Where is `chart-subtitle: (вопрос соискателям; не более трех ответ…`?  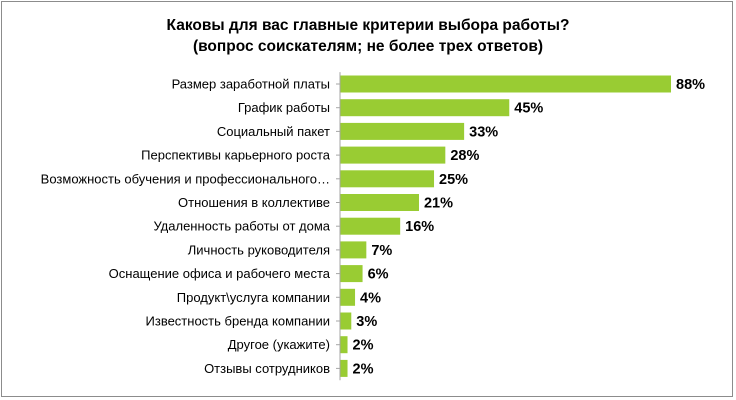
chart-subtitle: (вопрос соискателям; не более трех ответ… is located at coordinates (368, 46).